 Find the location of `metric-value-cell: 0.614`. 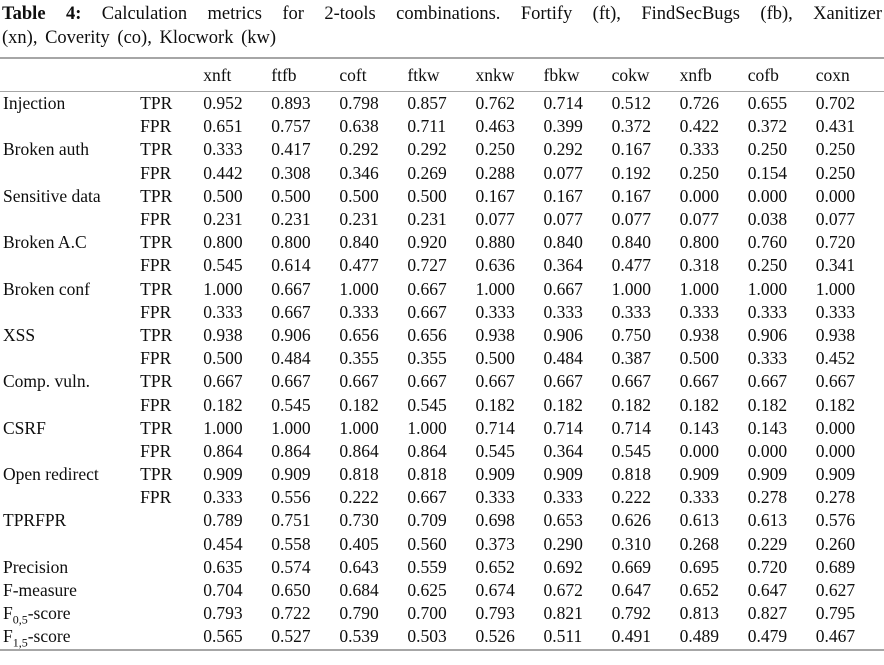

metric-value-cell: 0.614 is located at coordinates (291, 265).